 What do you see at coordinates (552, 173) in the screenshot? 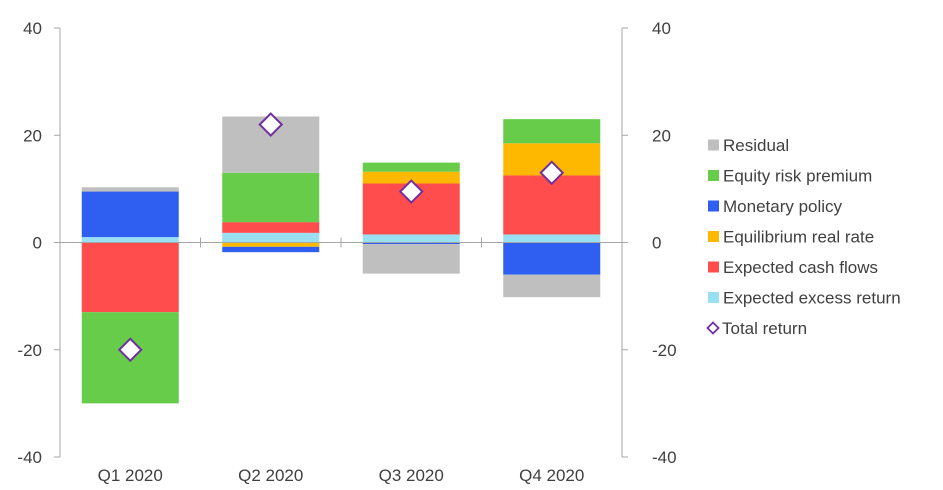
I see `total-return-marker-q4-2020` at bounding box center [552, 173].